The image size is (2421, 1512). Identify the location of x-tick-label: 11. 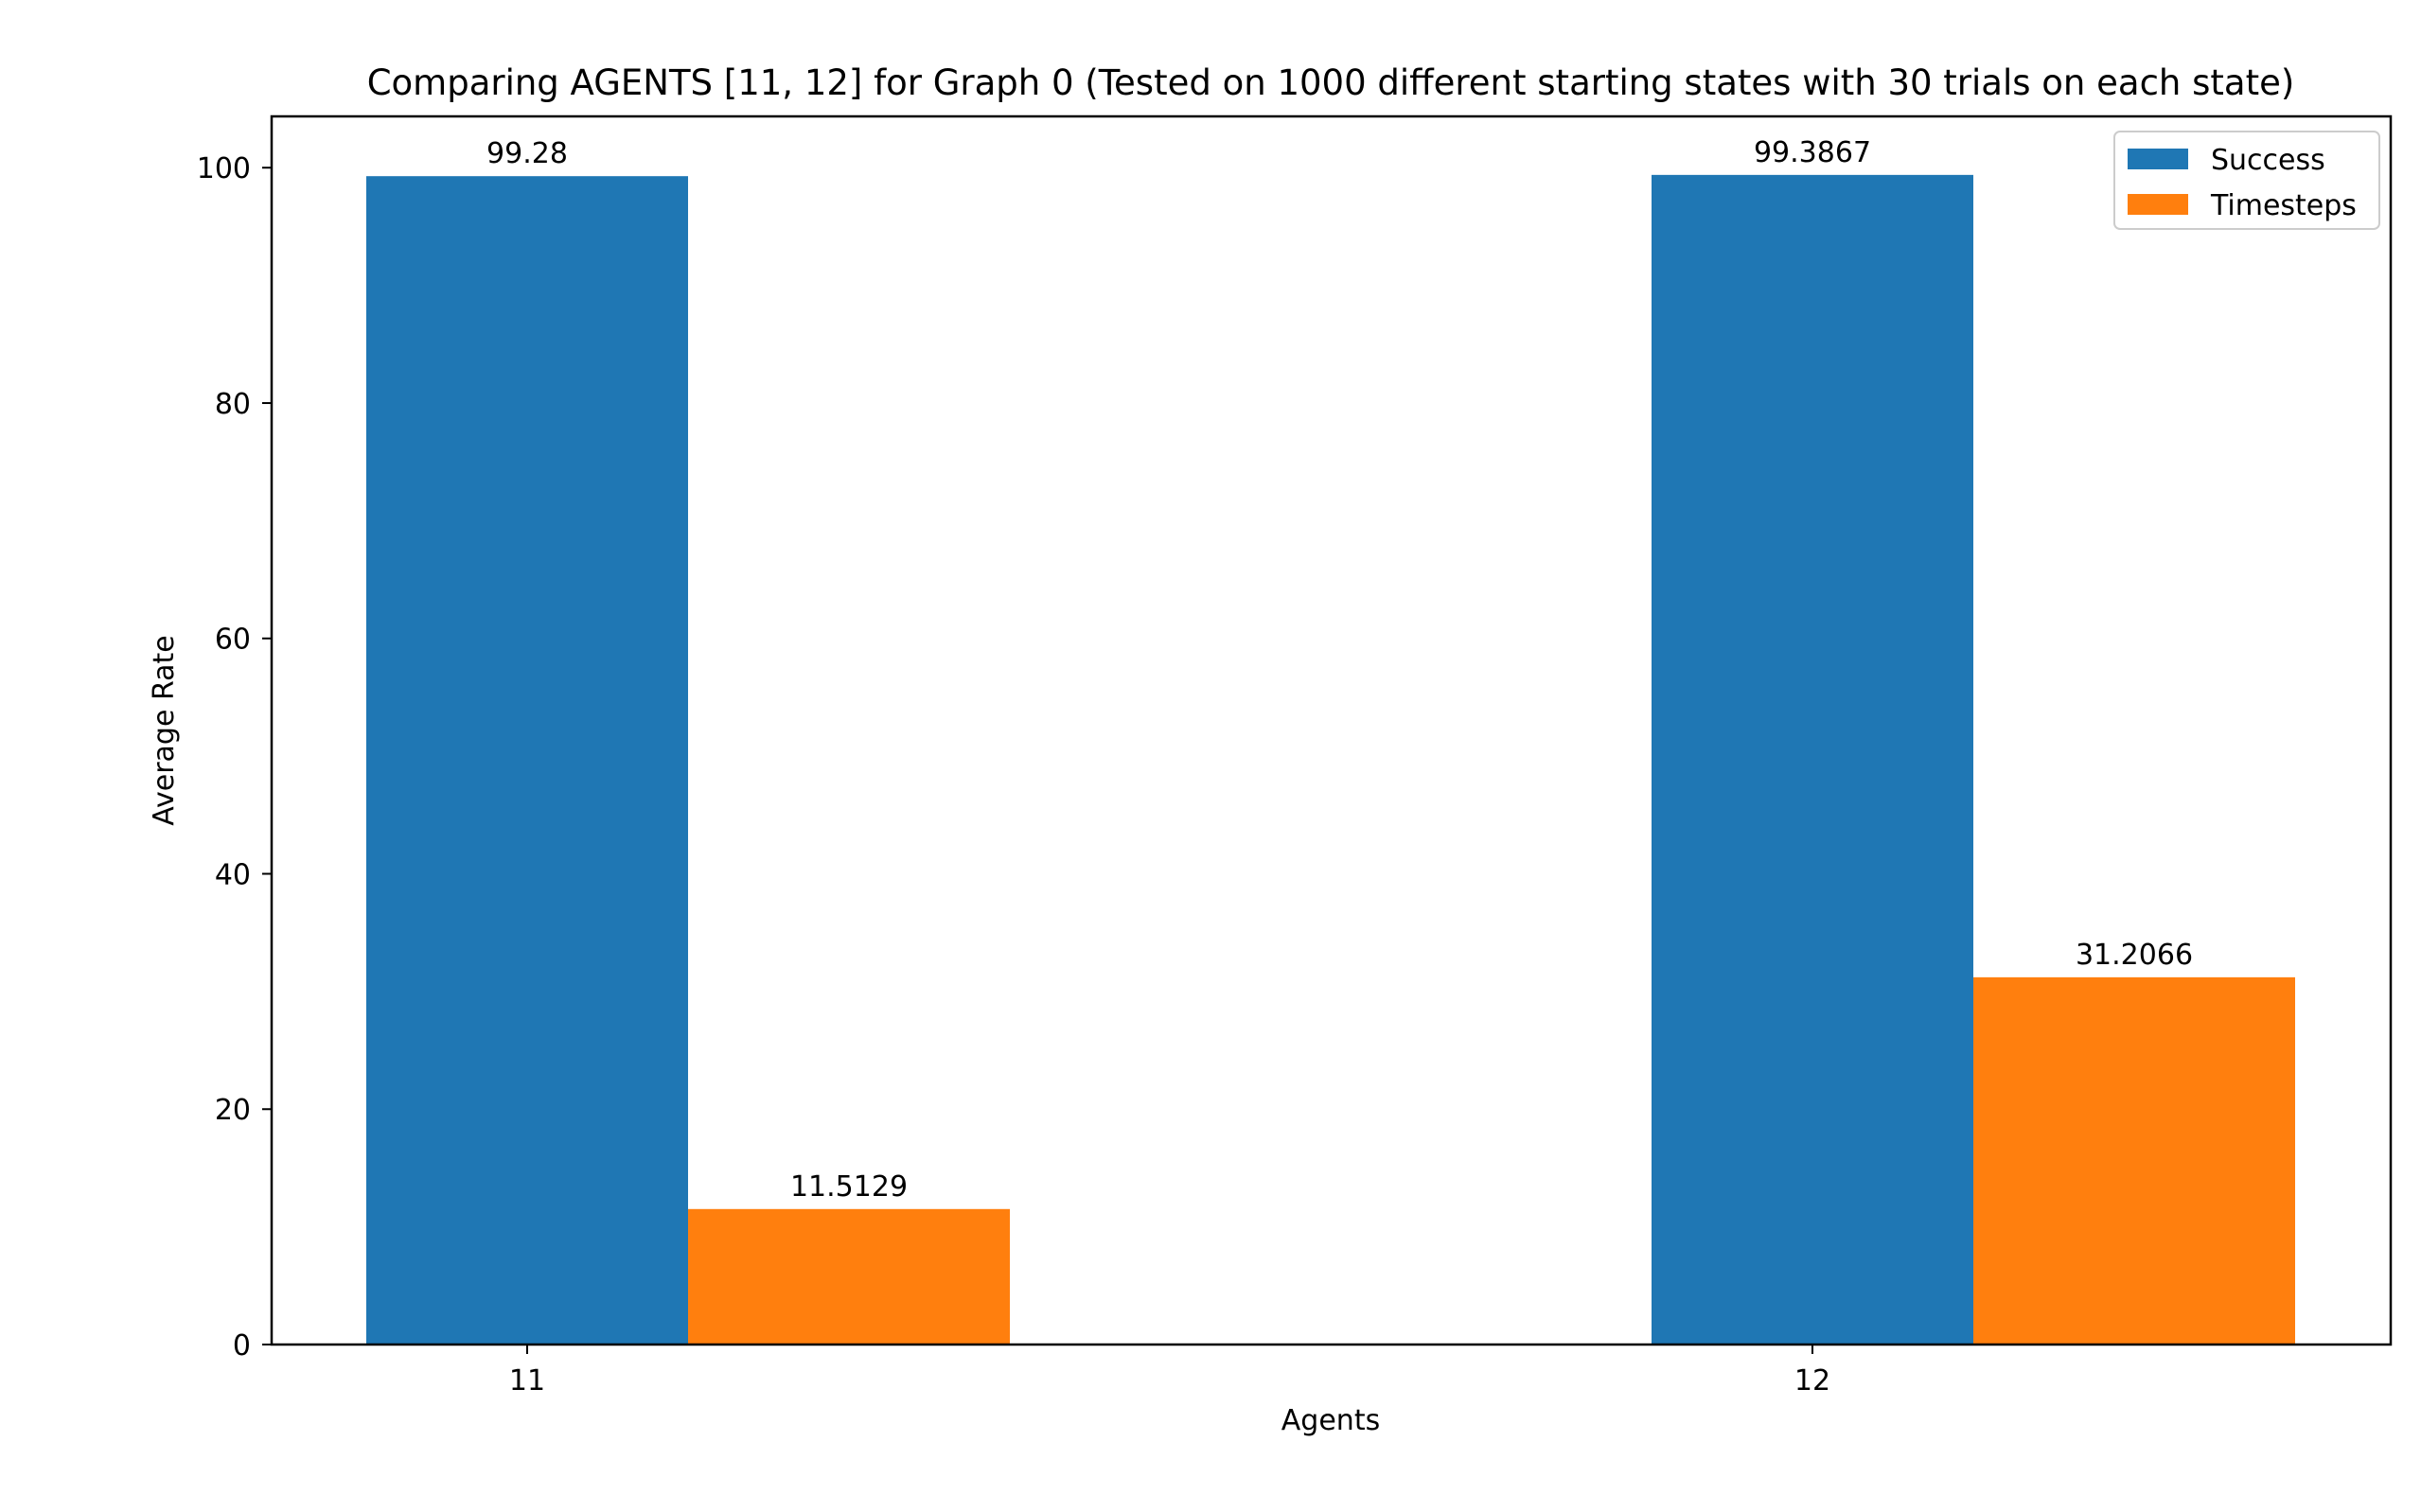
(527, 1381).